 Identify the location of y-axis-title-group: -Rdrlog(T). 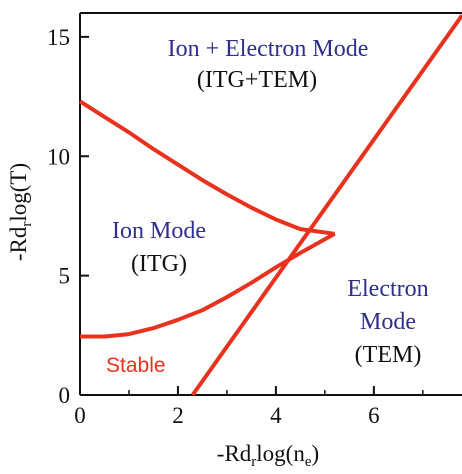
(20, 212).